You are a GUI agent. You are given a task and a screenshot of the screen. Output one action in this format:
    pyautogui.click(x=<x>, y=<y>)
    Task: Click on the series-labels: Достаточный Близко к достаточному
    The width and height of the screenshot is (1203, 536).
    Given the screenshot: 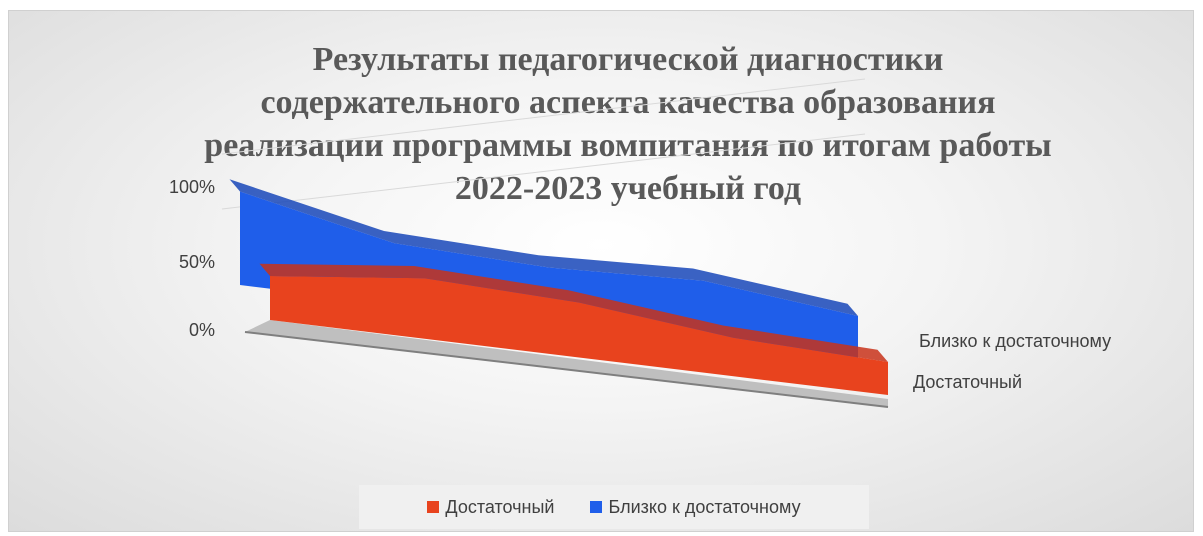 What is the action you would take?
    pyautogui.click(x=1012, y=361)
    